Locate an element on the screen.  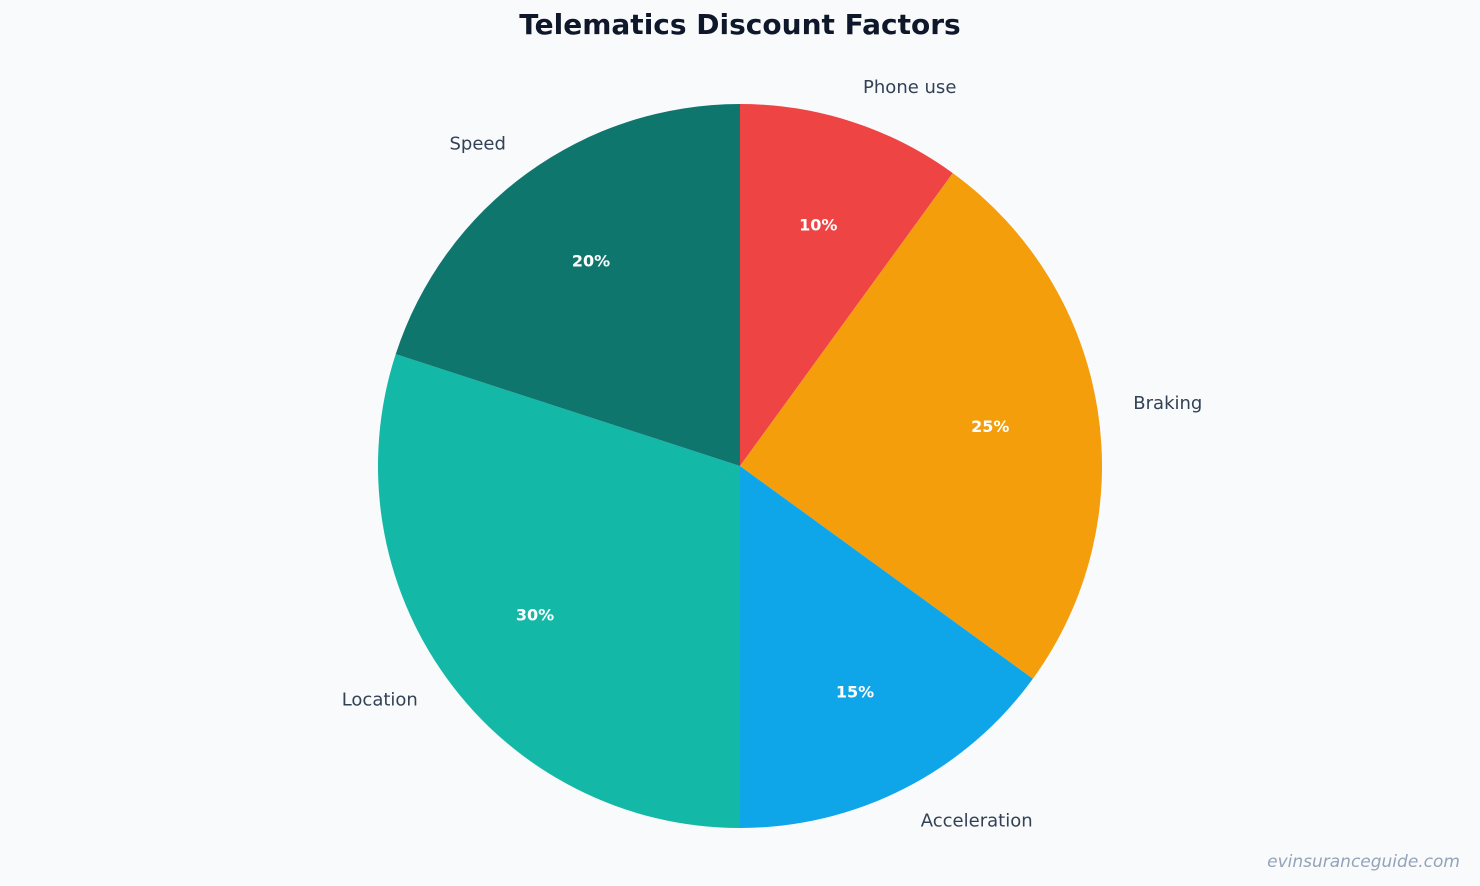
pie-slice-speed is located at coordinates (567, 285).